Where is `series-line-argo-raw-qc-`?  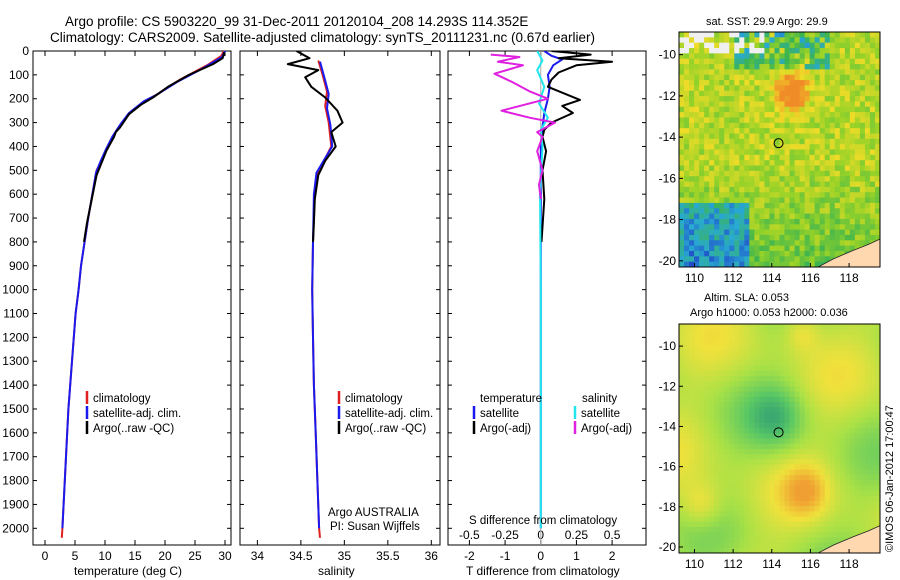
series-line-argo-raw-qc- is located at coordinates (154, 147).